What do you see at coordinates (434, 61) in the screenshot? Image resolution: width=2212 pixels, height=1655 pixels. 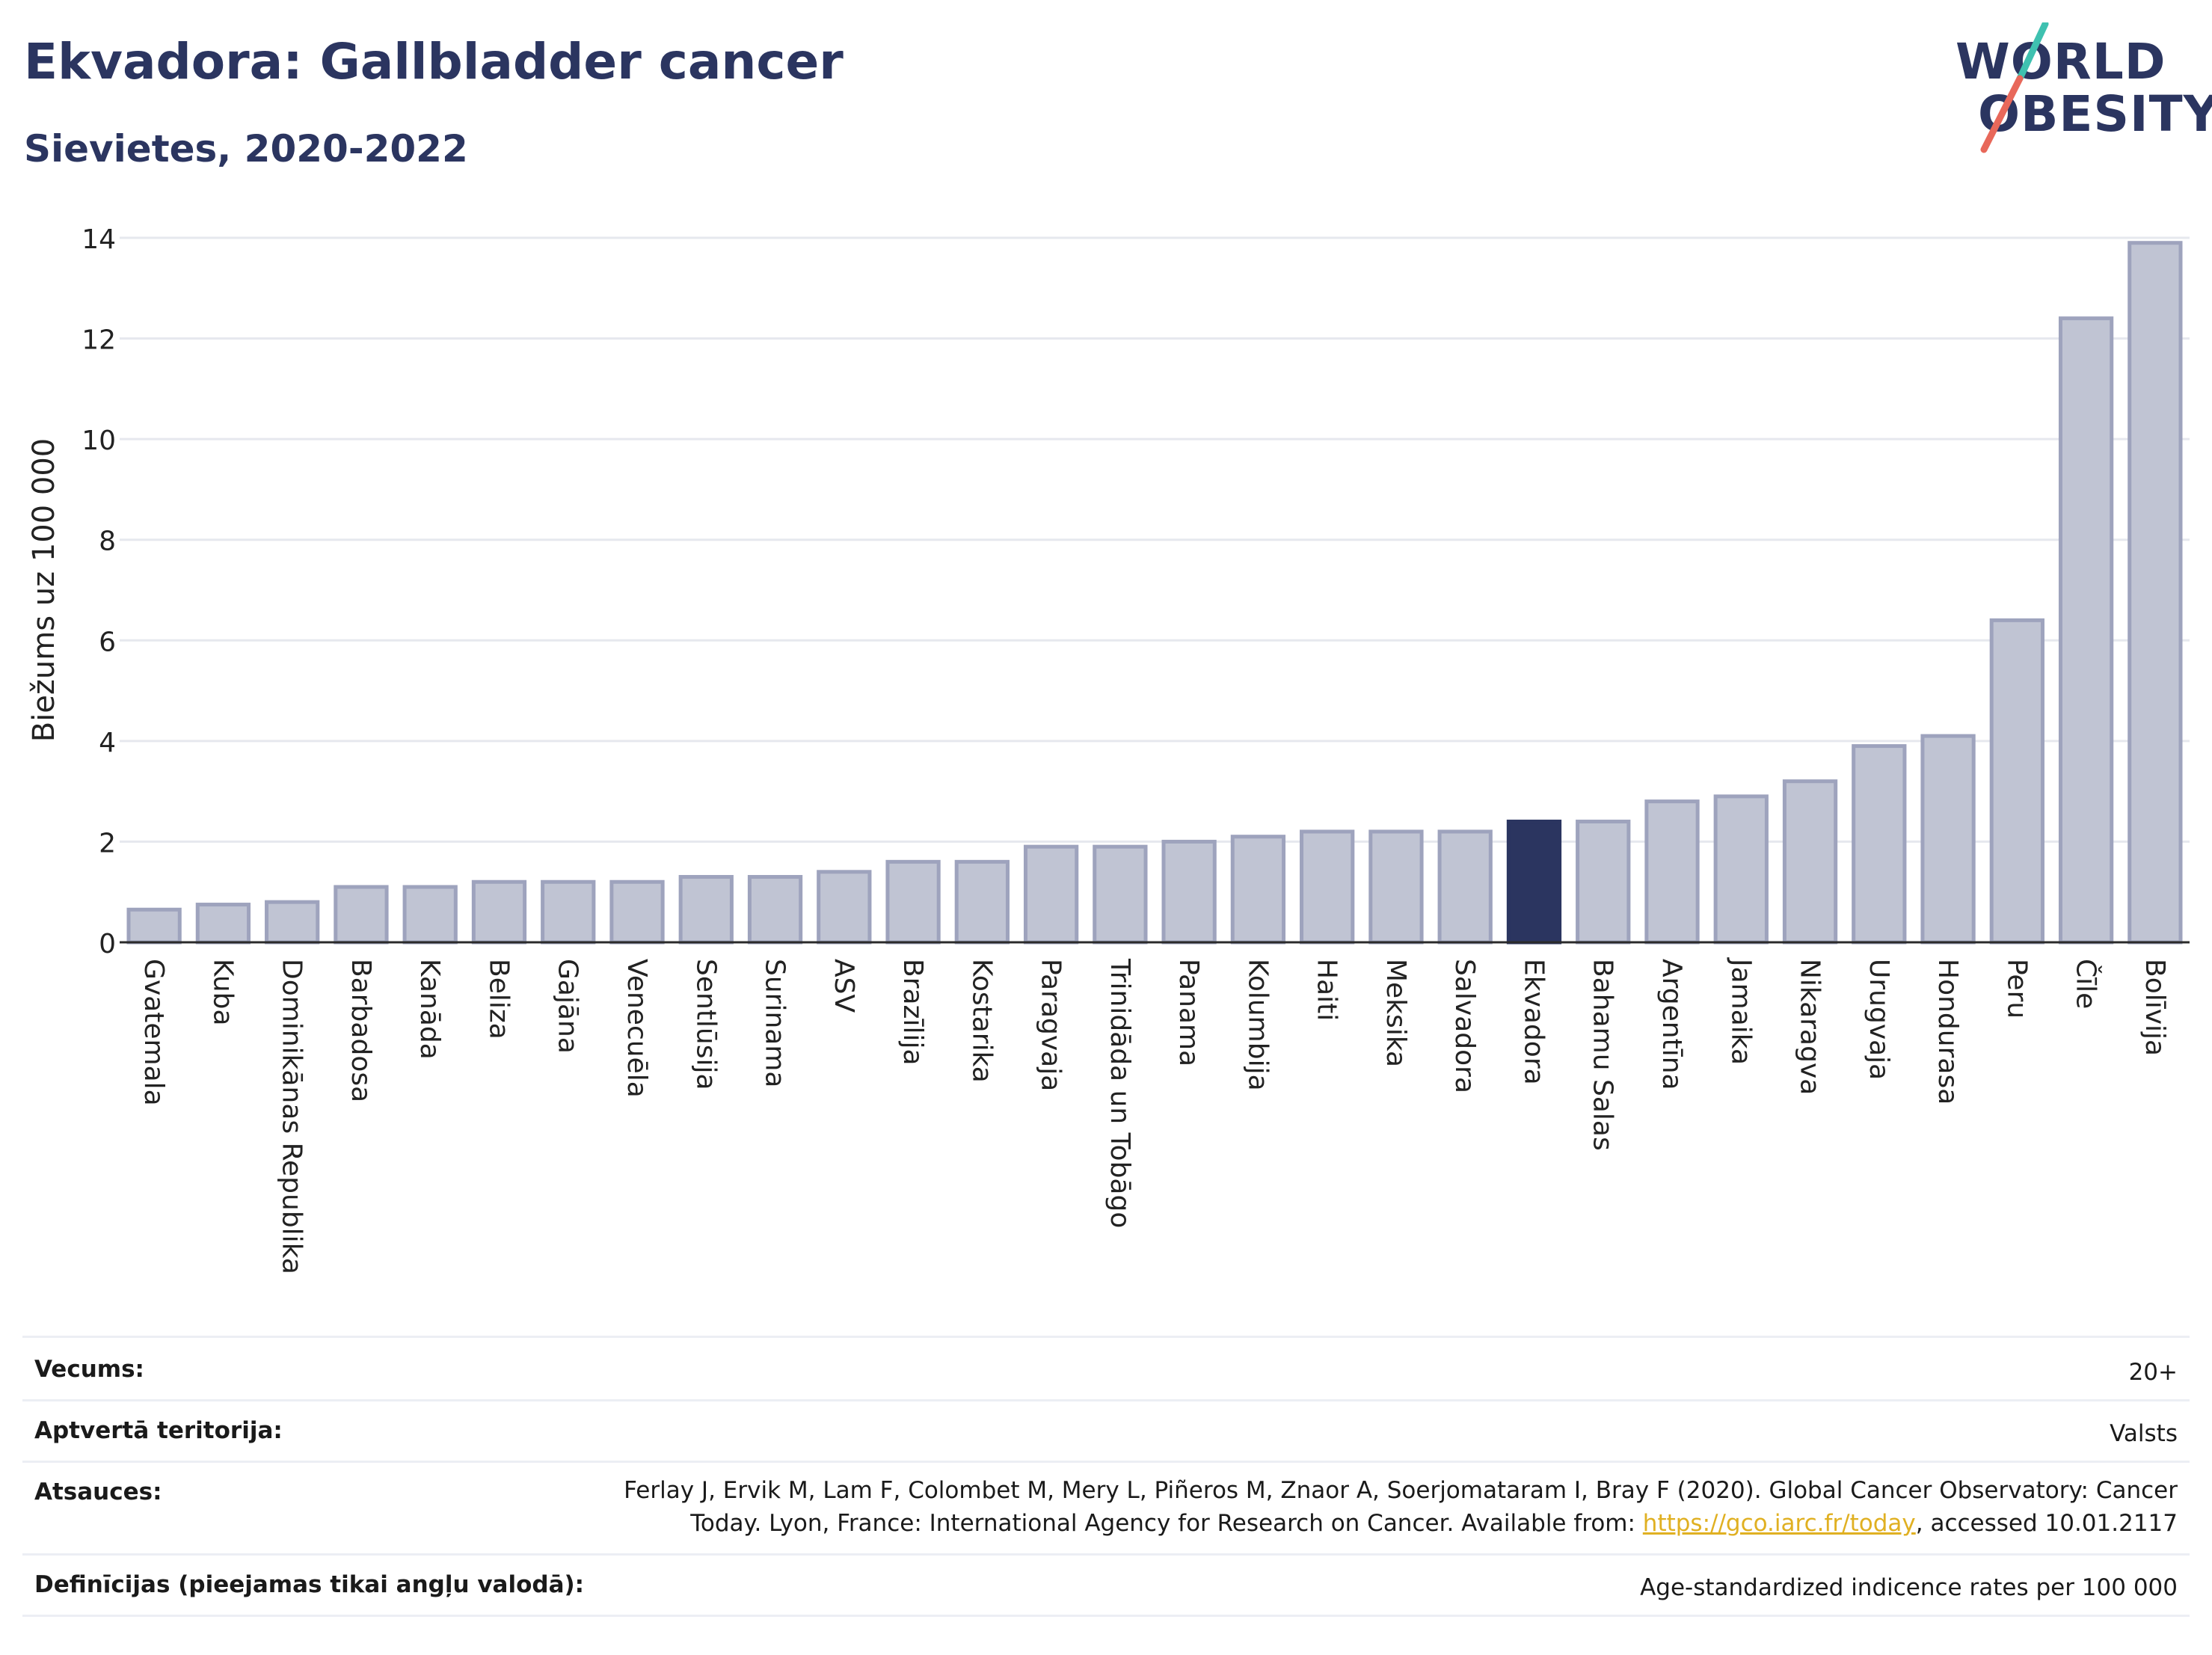 I see `page-title: Ekvadora: Gallbladder cancer` at bounding box center [434, 61].